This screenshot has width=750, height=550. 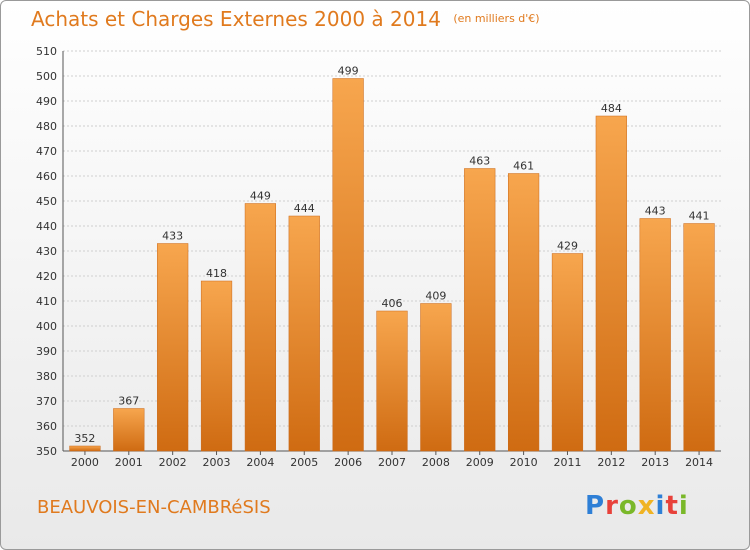 I want to click on y-tick-label: 350, so click(x=46, y=451).